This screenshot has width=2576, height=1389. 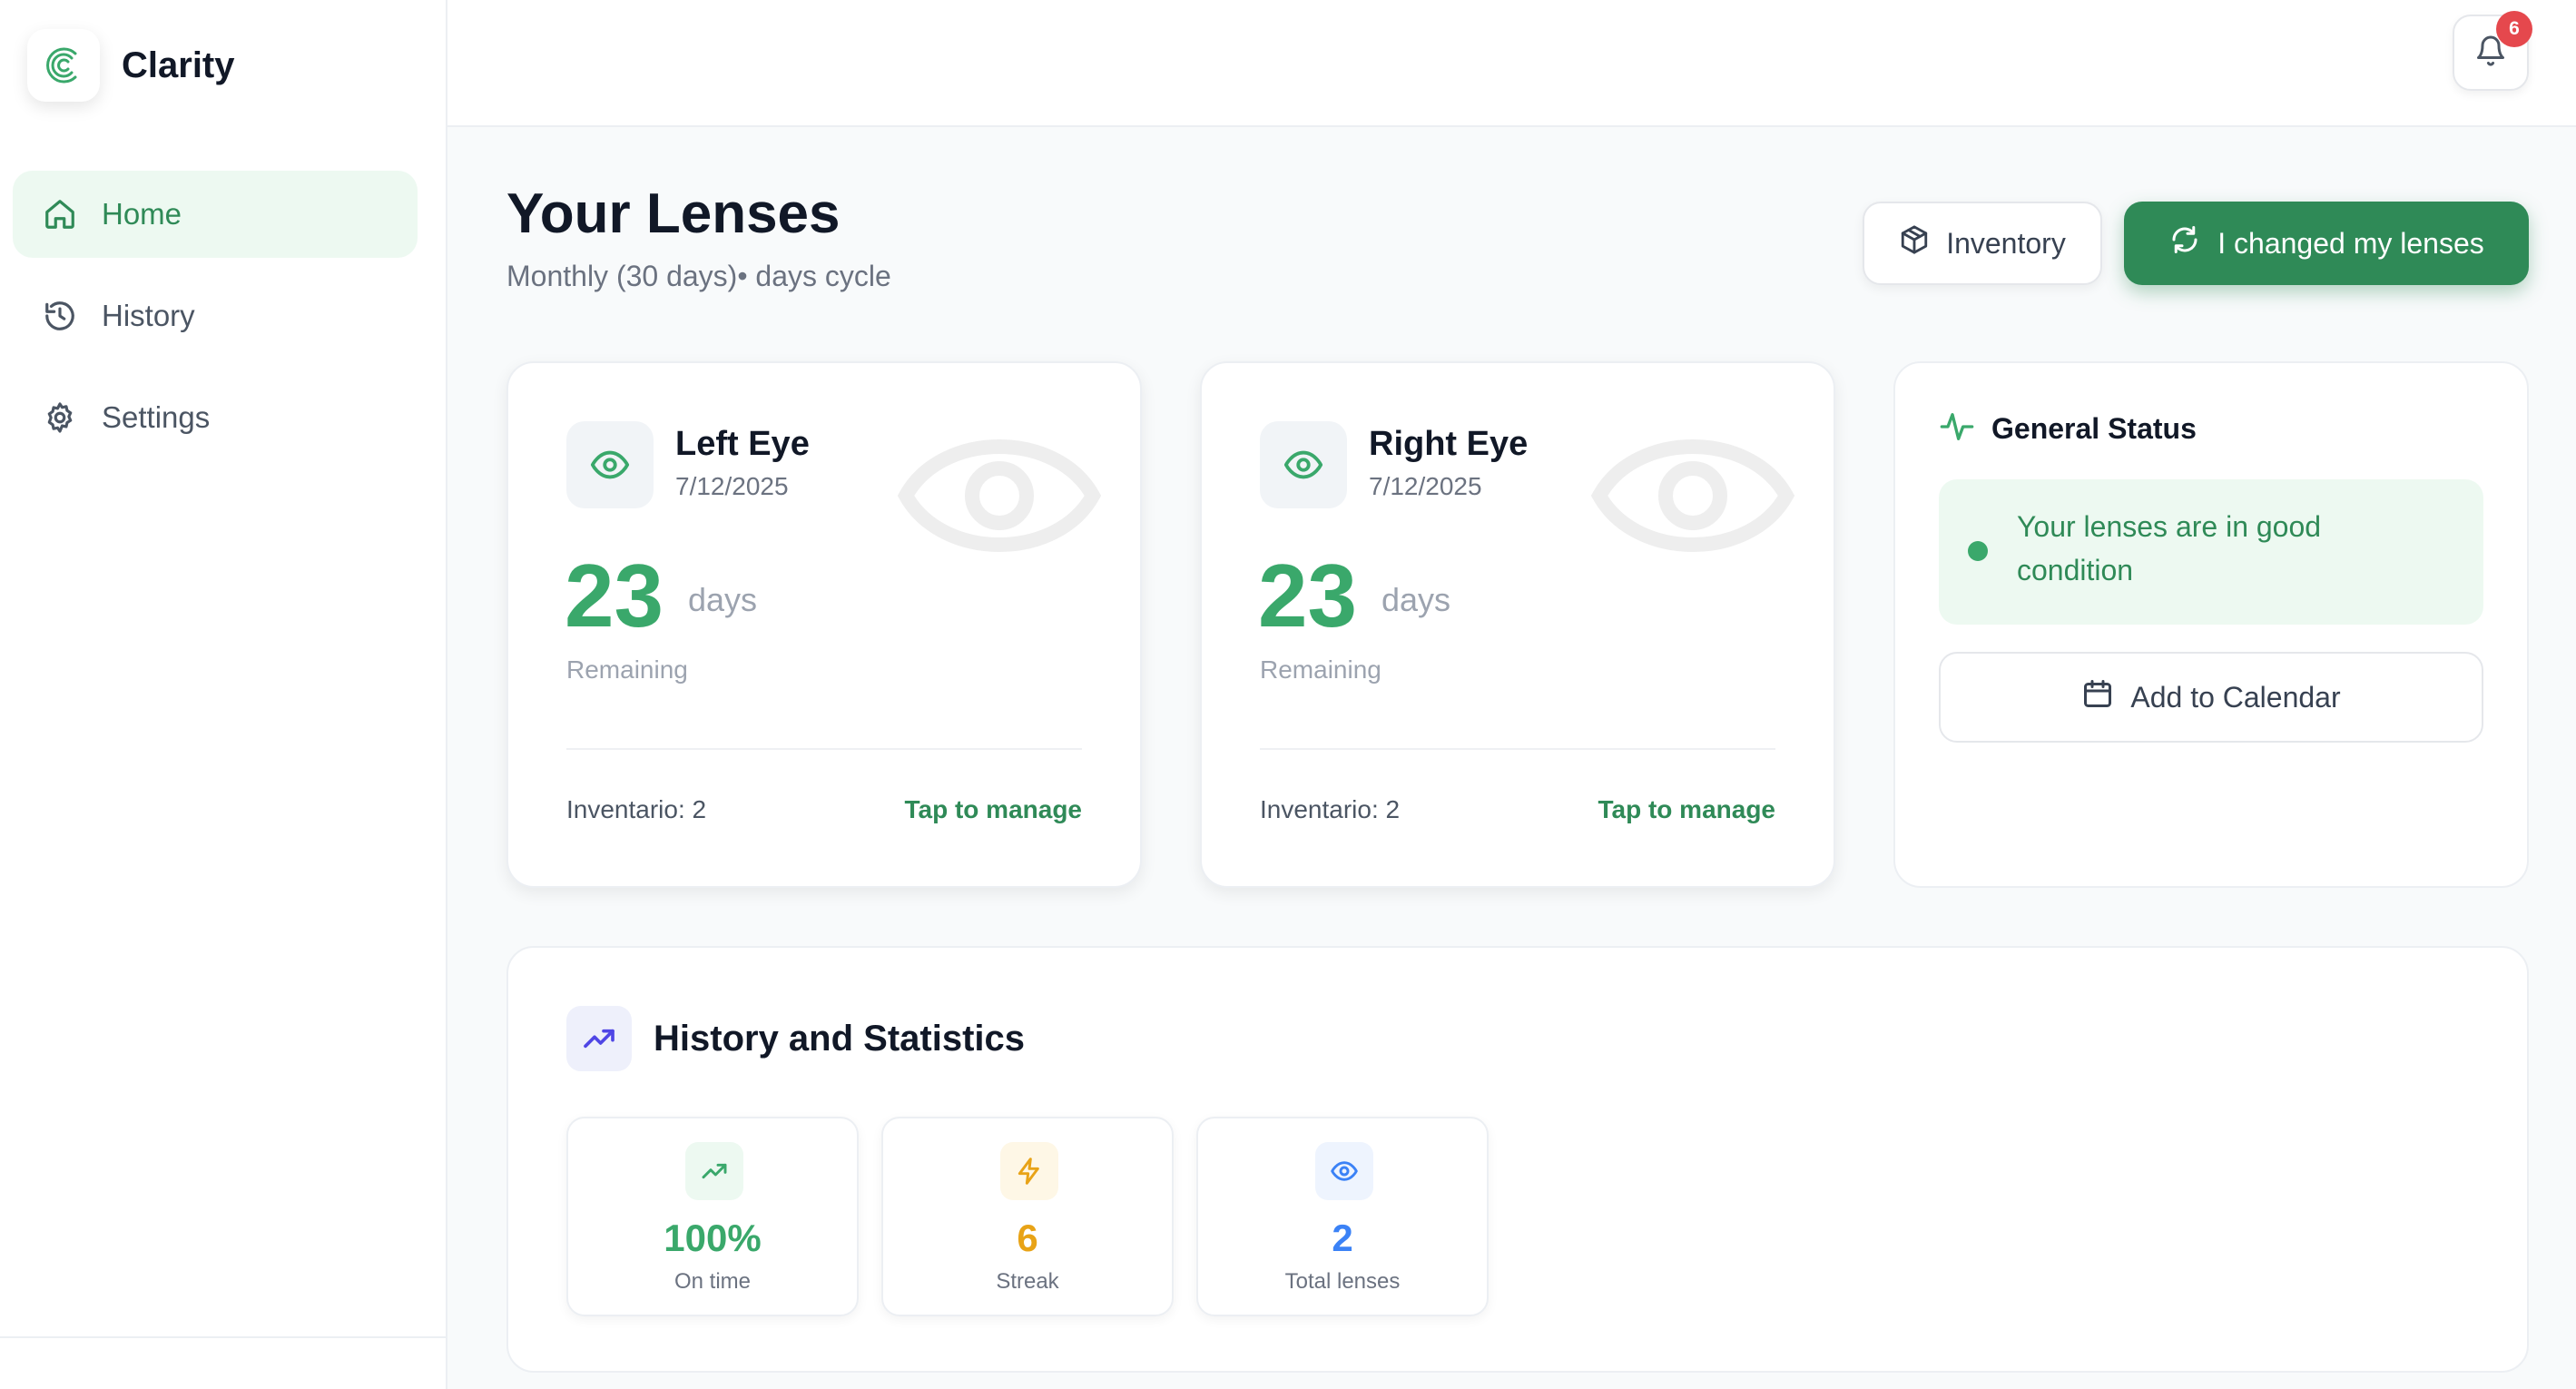 I want to click on status-message-box: Your lenses are in good condition, so click(x=2211, y=552).